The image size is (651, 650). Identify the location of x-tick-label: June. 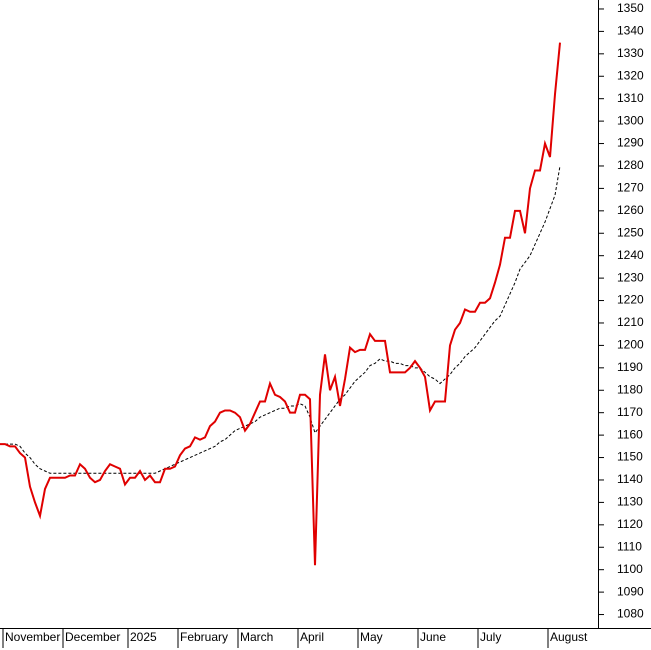
(433, 637).